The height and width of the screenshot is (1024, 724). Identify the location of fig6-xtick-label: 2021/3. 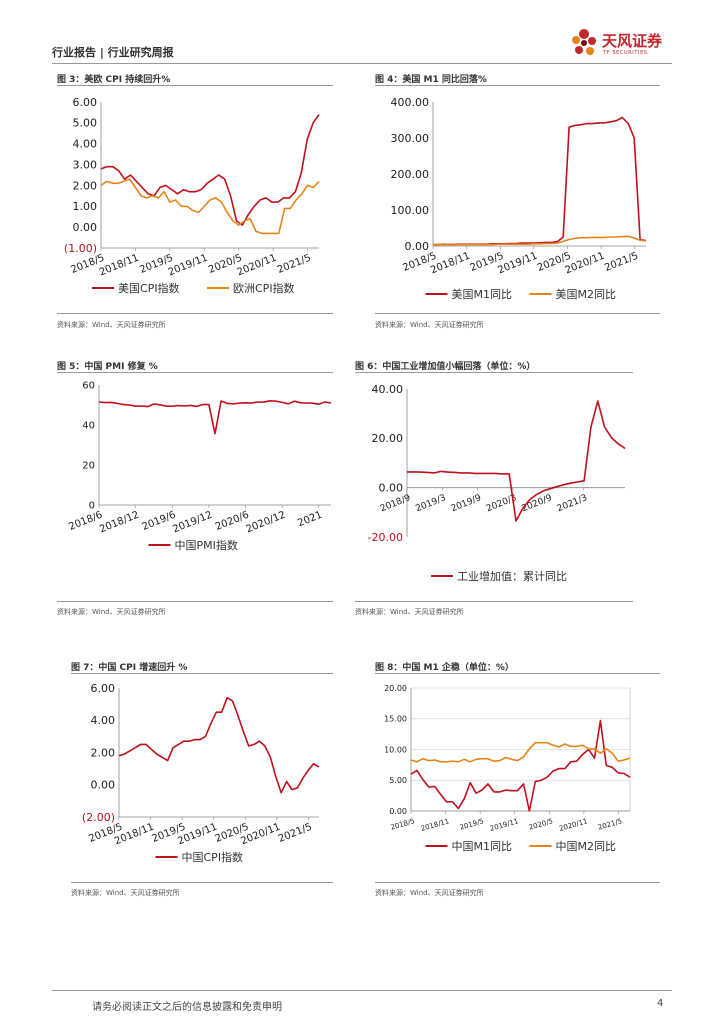
(572, 503).